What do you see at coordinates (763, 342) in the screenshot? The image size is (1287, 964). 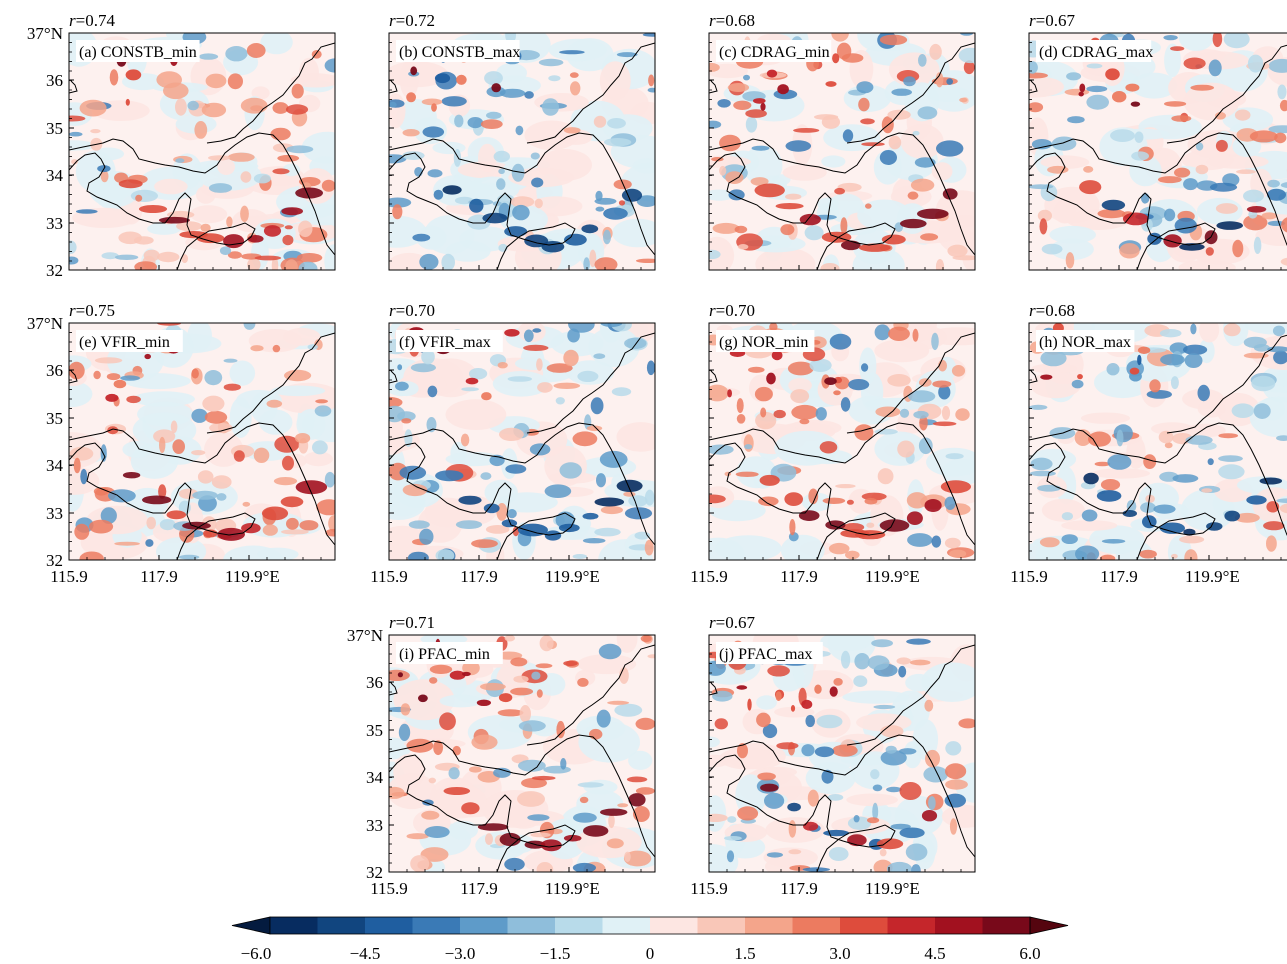 I see `panel-title: (g) NOR_min` at bounding box center [763, 342].